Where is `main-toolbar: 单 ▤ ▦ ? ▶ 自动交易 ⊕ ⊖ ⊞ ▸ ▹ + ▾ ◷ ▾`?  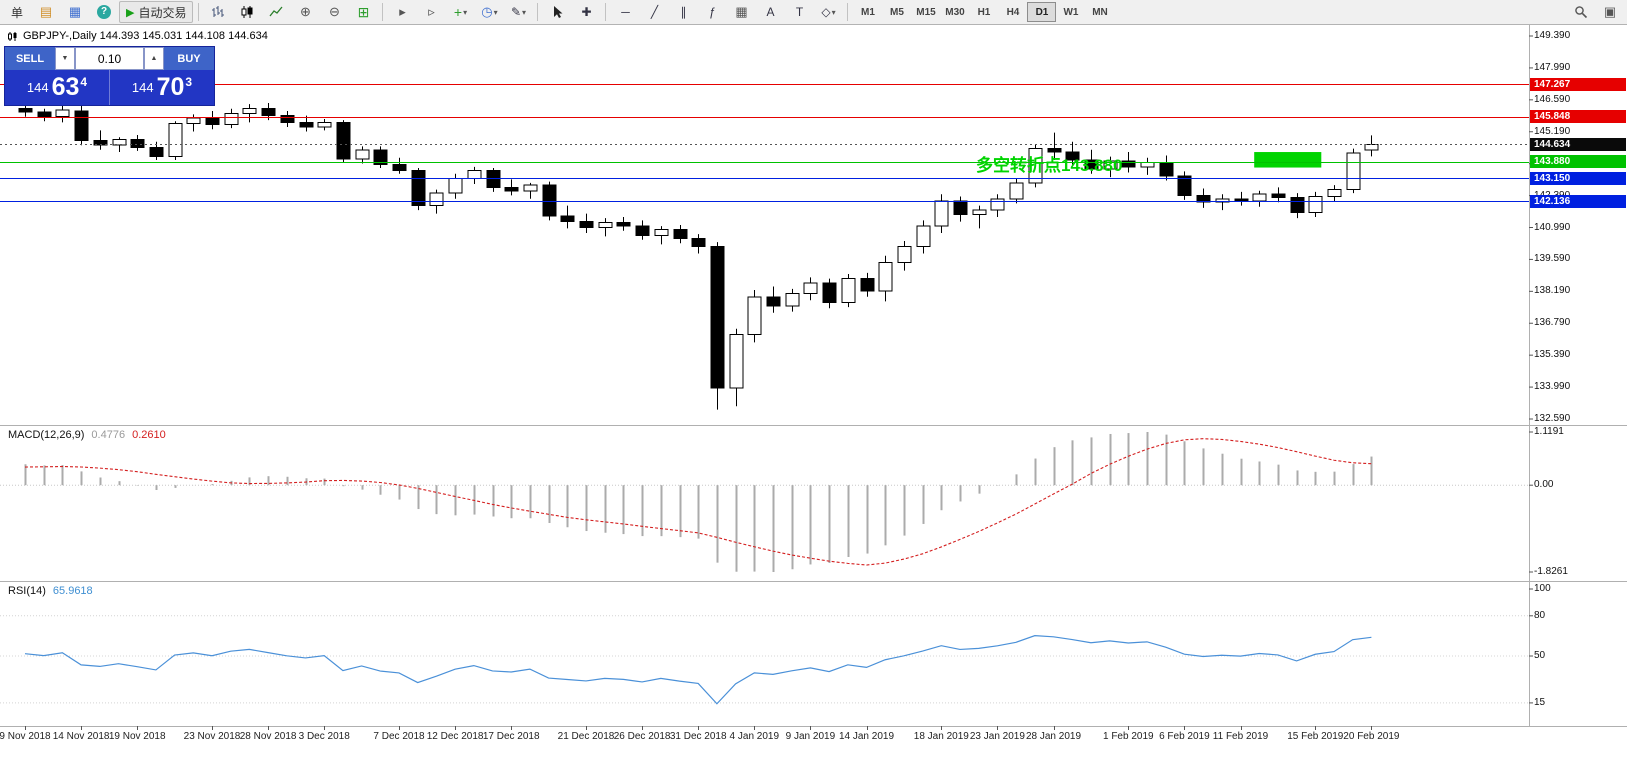
main-toolbar: 单 ▤ ▦ ? ▶ 自动交易 ⊕ ⊖ ⊞ ▸ ▹ + ▾ ◷ ▾ is located at coordinates (813, 12).